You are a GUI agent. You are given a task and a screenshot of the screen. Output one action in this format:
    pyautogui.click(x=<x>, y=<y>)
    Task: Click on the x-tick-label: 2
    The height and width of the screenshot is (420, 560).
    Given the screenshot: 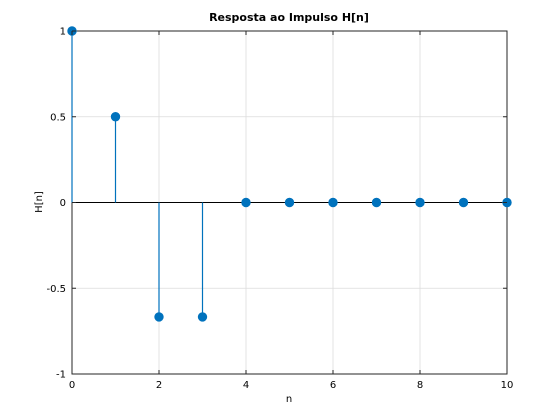 What is the action you would take?
    pyautogui.click(x=159, y=385)
    